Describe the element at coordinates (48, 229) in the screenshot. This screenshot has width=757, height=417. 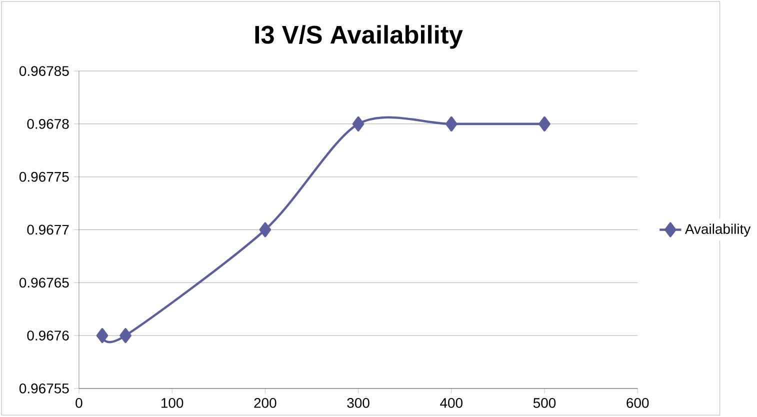
I see `y-tick-label: 0.9677` at that location.